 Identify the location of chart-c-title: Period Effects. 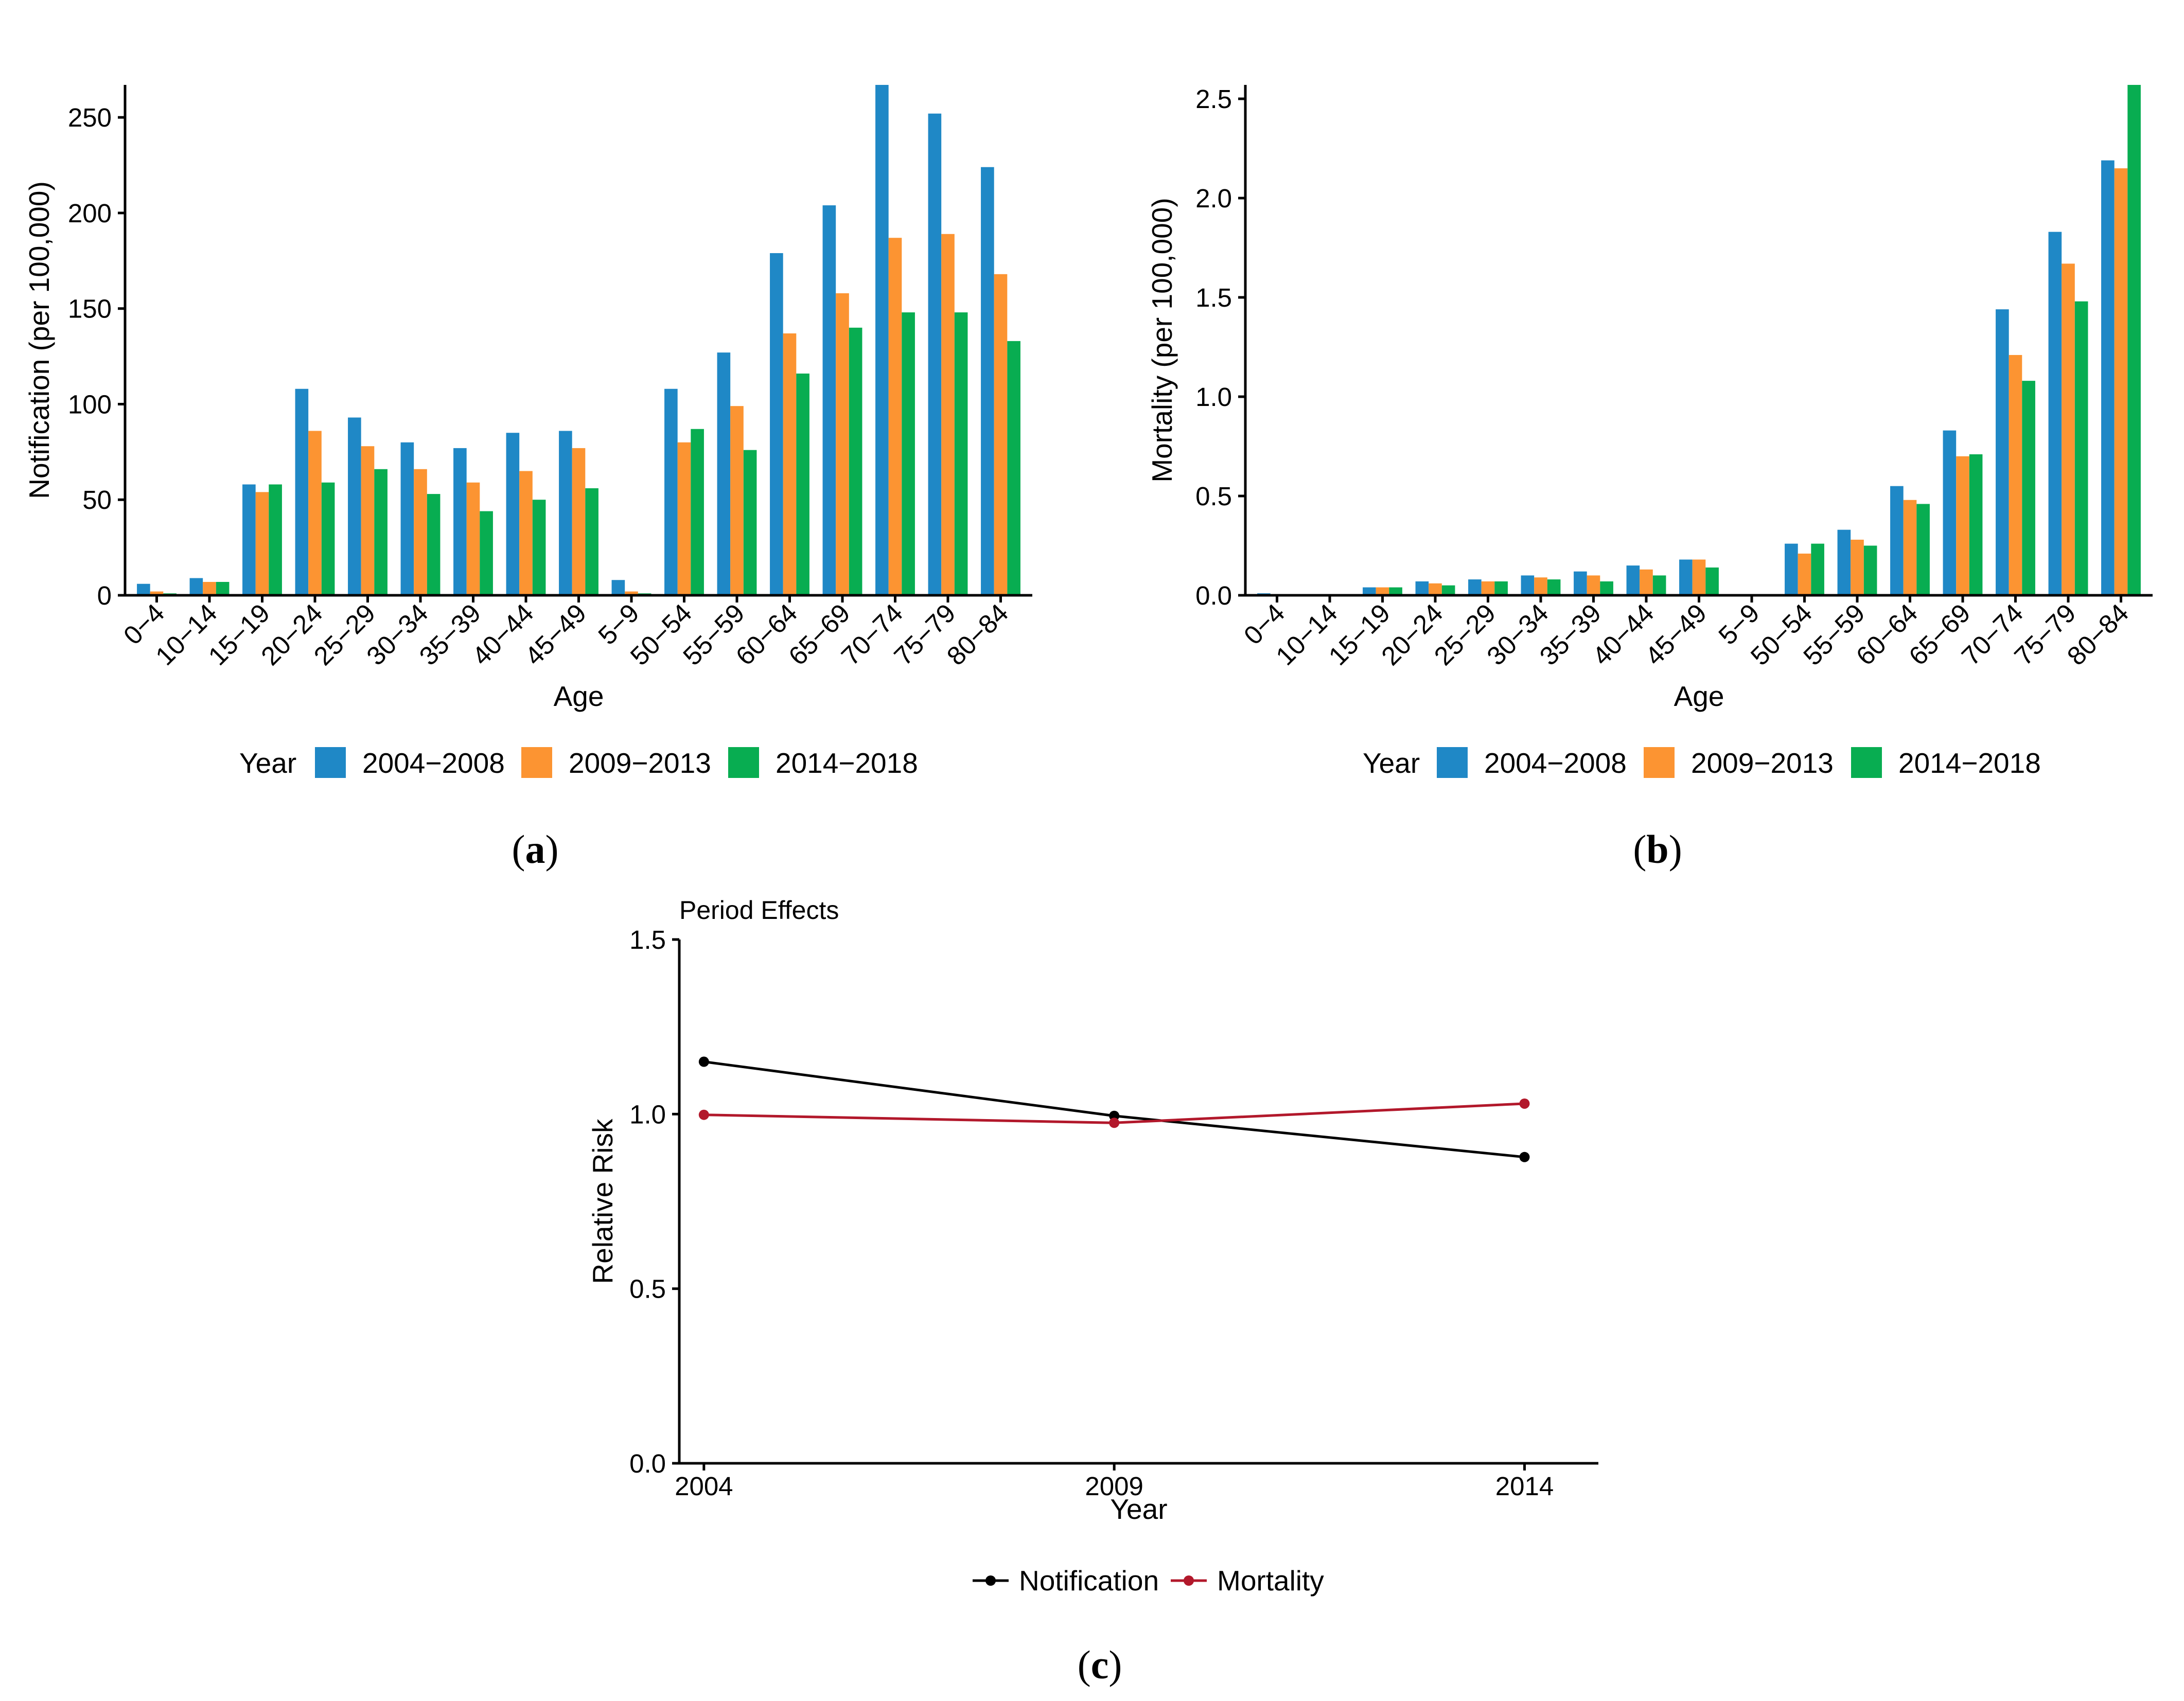
(759, 910).